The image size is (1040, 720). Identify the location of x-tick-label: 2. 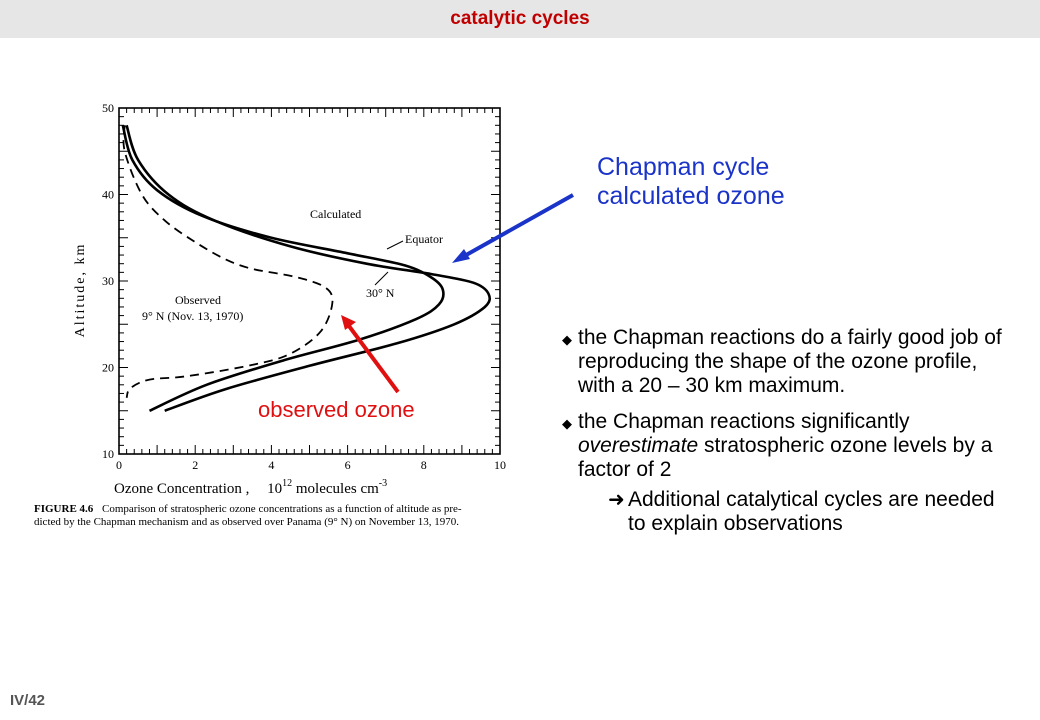
(195, 465).